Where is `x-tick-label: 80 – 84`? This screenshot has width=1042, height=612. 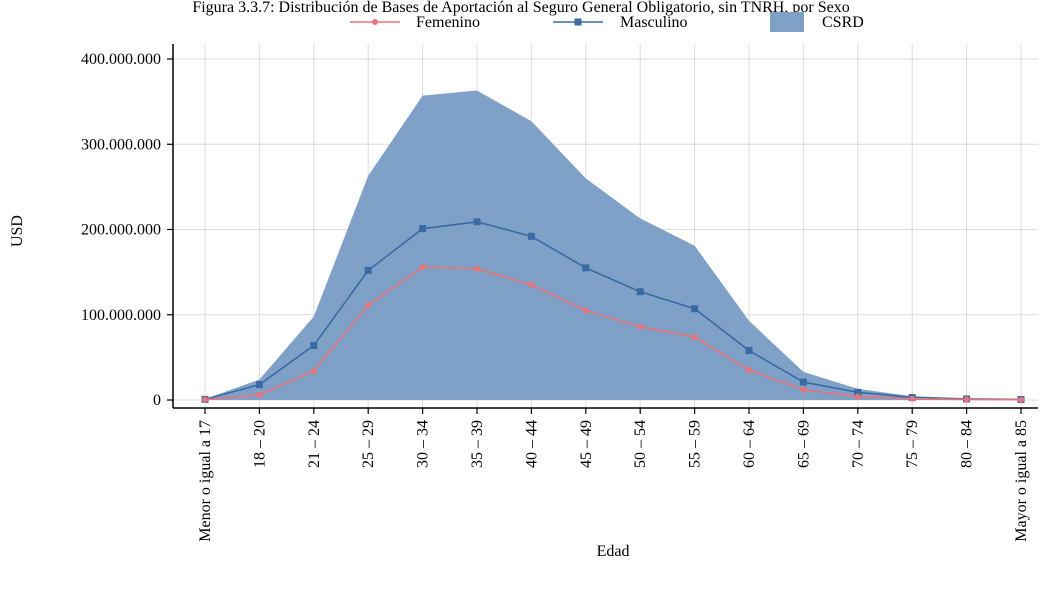 x-tick-label: 80 – 84 is located at coordinates (967, 444).